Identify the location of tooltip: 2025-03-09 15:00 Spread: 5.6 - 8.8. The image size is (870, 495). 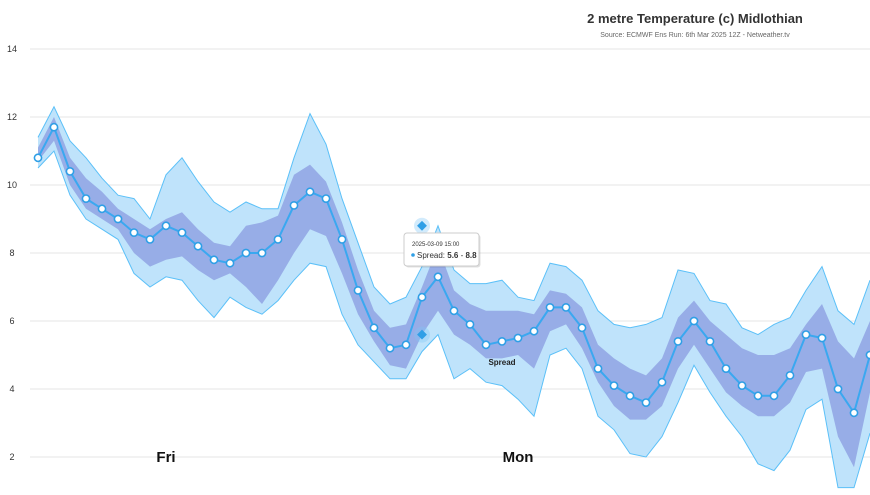
(442, 280).